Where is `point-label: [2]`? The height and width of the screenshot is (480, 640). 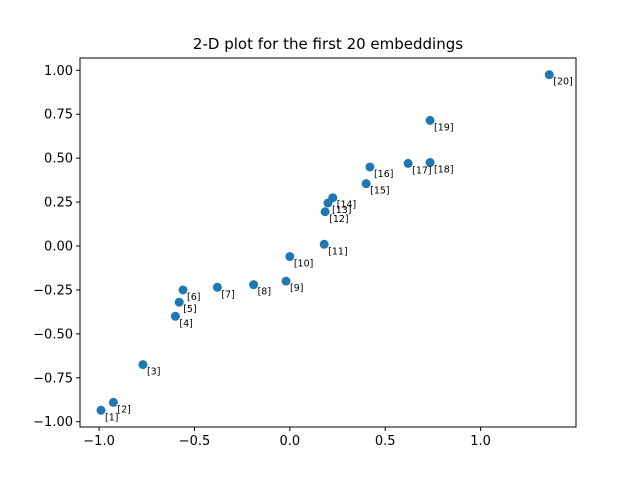 point-label: [2] is located at coordinates (123, 409).